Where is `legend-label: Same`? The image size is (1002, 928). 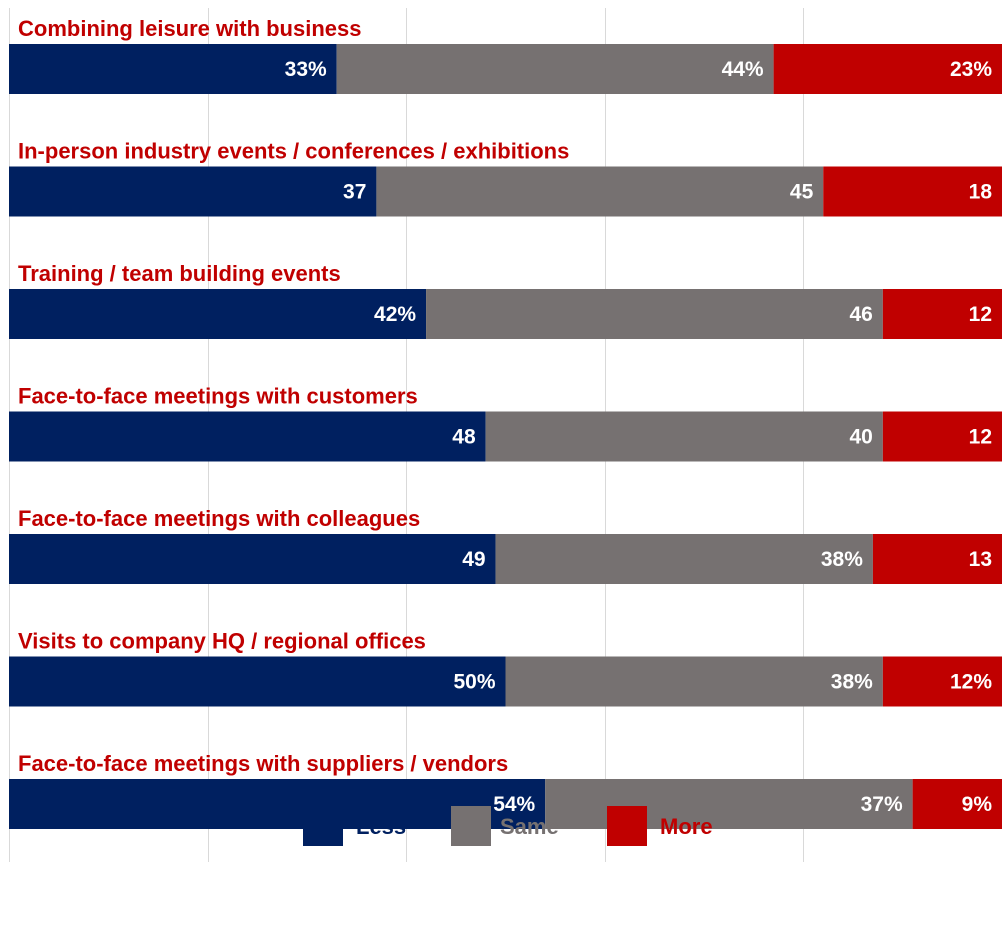
legend-label: Same is located at coordinates (529, 826).